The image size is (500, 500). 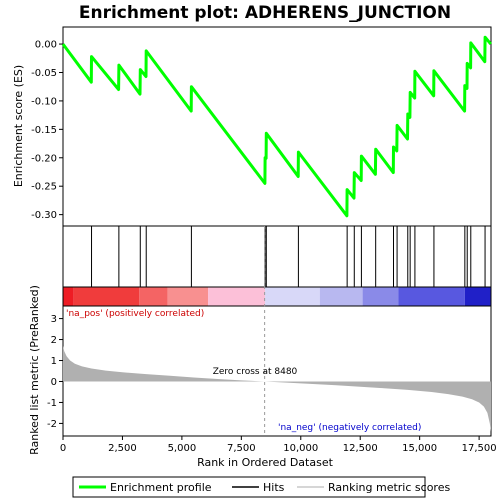 I want to click on metric-y-tick-label: -1, so click(x=52, y=403).